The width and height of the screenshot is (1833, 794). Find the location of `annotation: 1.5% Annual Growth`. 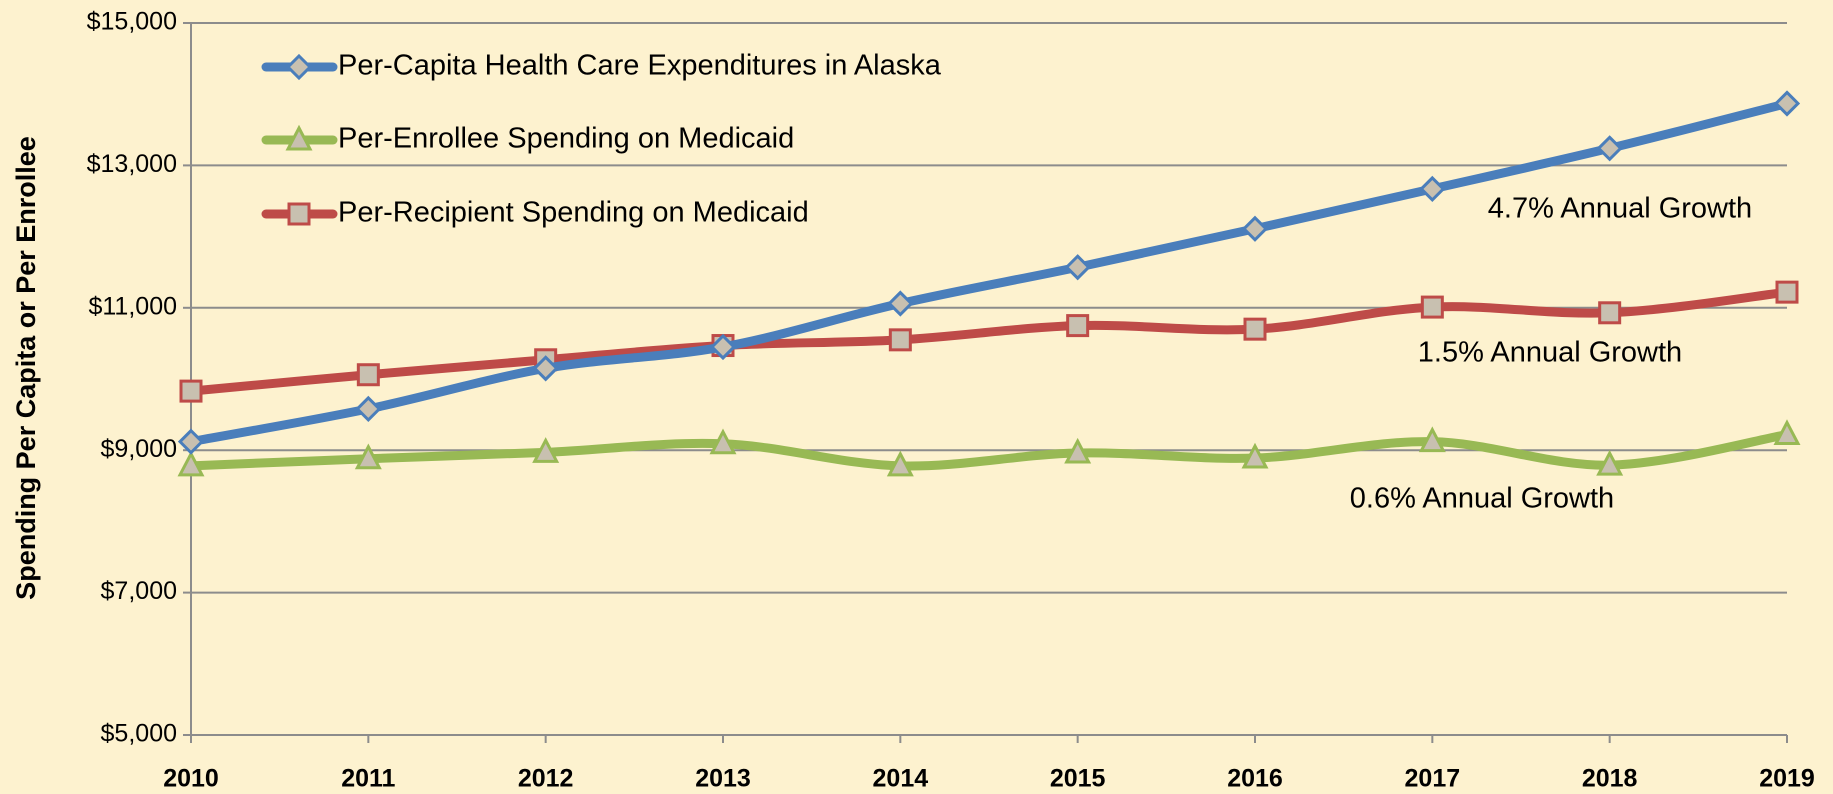

annotation: 1.5% Annual Growth is located at coordinates (1550, 353).